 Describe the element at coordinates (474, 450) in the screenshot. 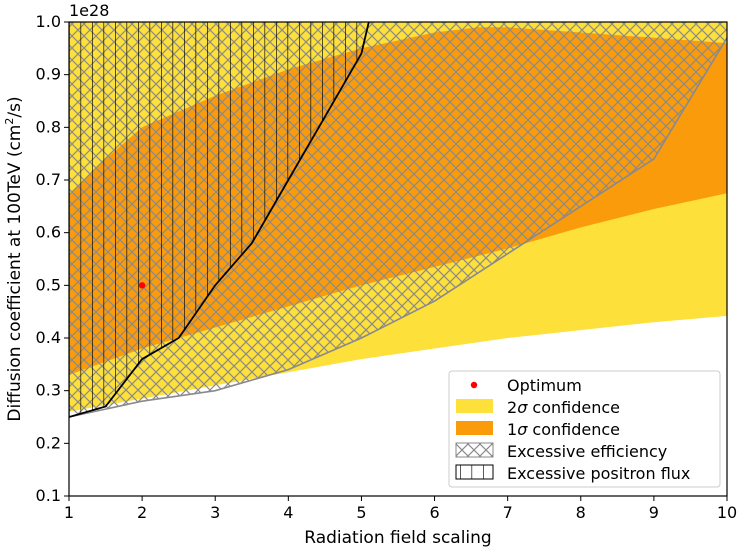

I see `legend-efficiency-patch` at that location.